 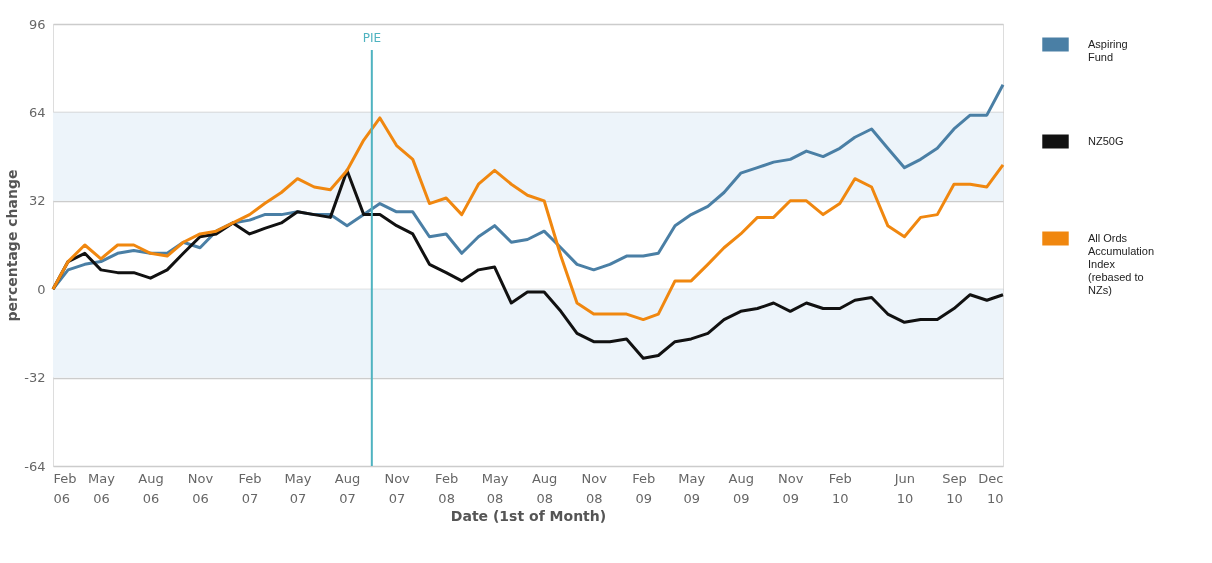 I want to click on x-tick-label: May 06, so click(x=101, y=488).